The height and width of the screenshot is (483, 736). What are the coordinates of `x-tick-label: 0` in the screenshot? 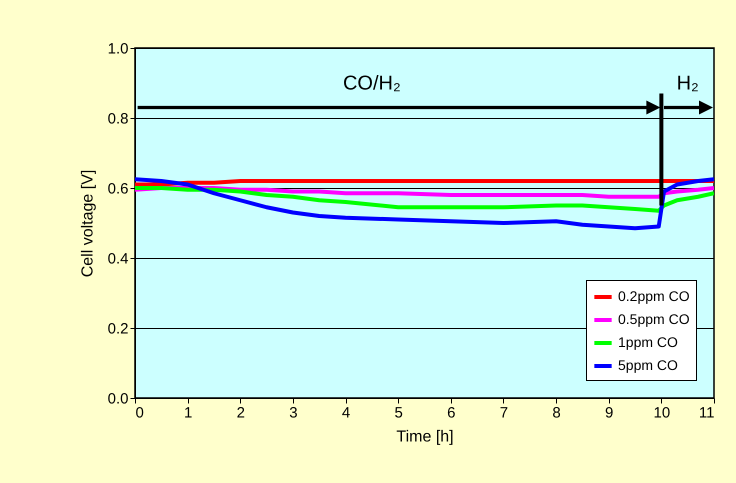 It's located at (140, 413).